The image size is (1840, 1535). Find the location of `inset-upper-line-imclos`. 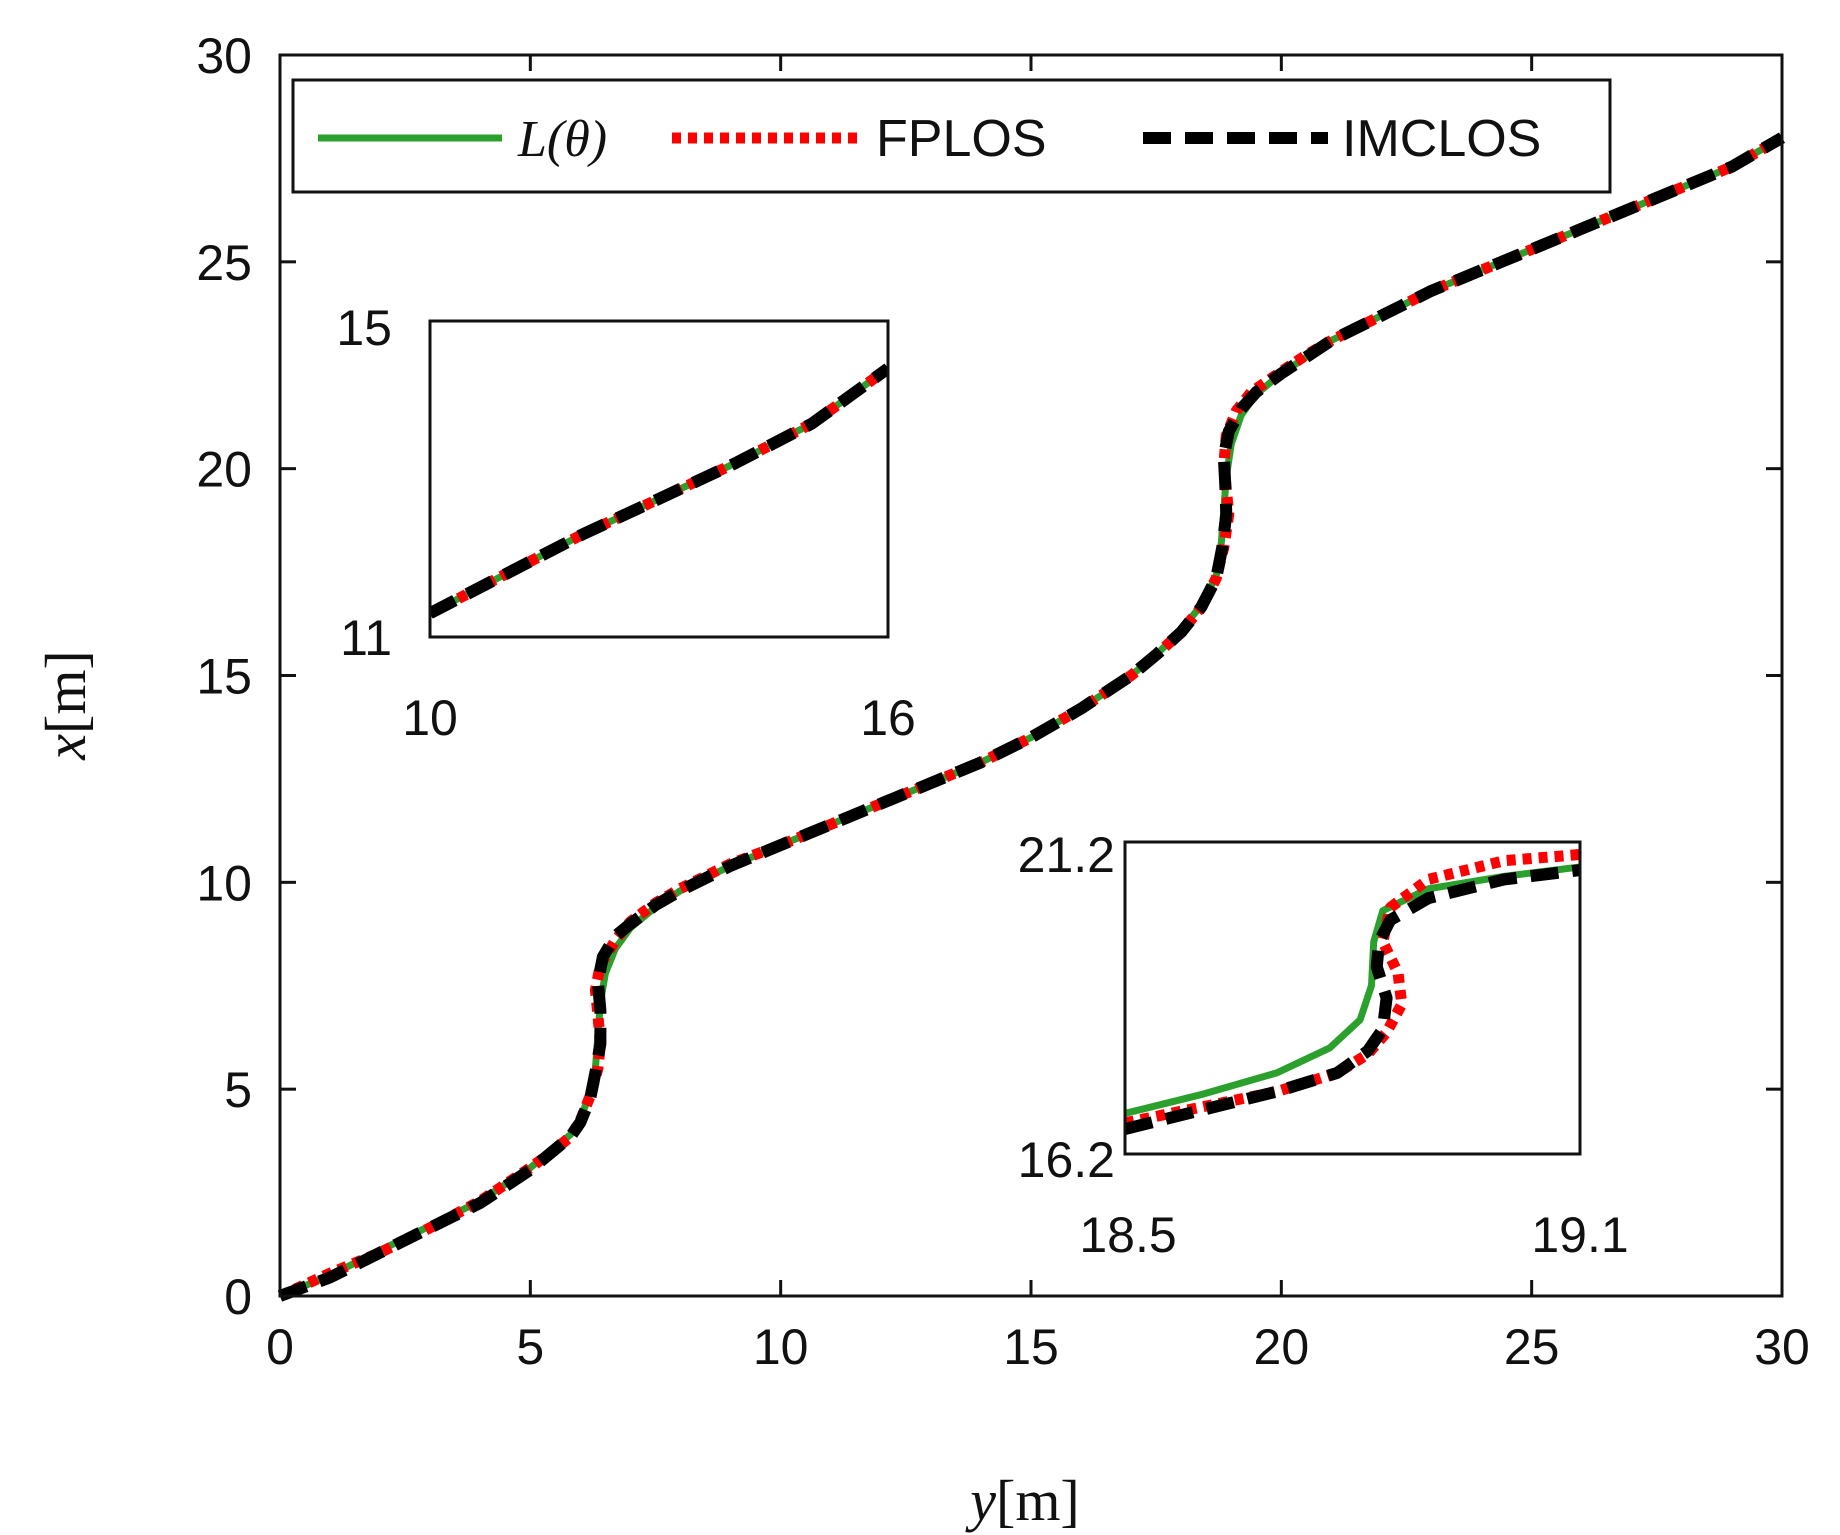

inset-upper-line-imclos is located at coordinates (659, 491).